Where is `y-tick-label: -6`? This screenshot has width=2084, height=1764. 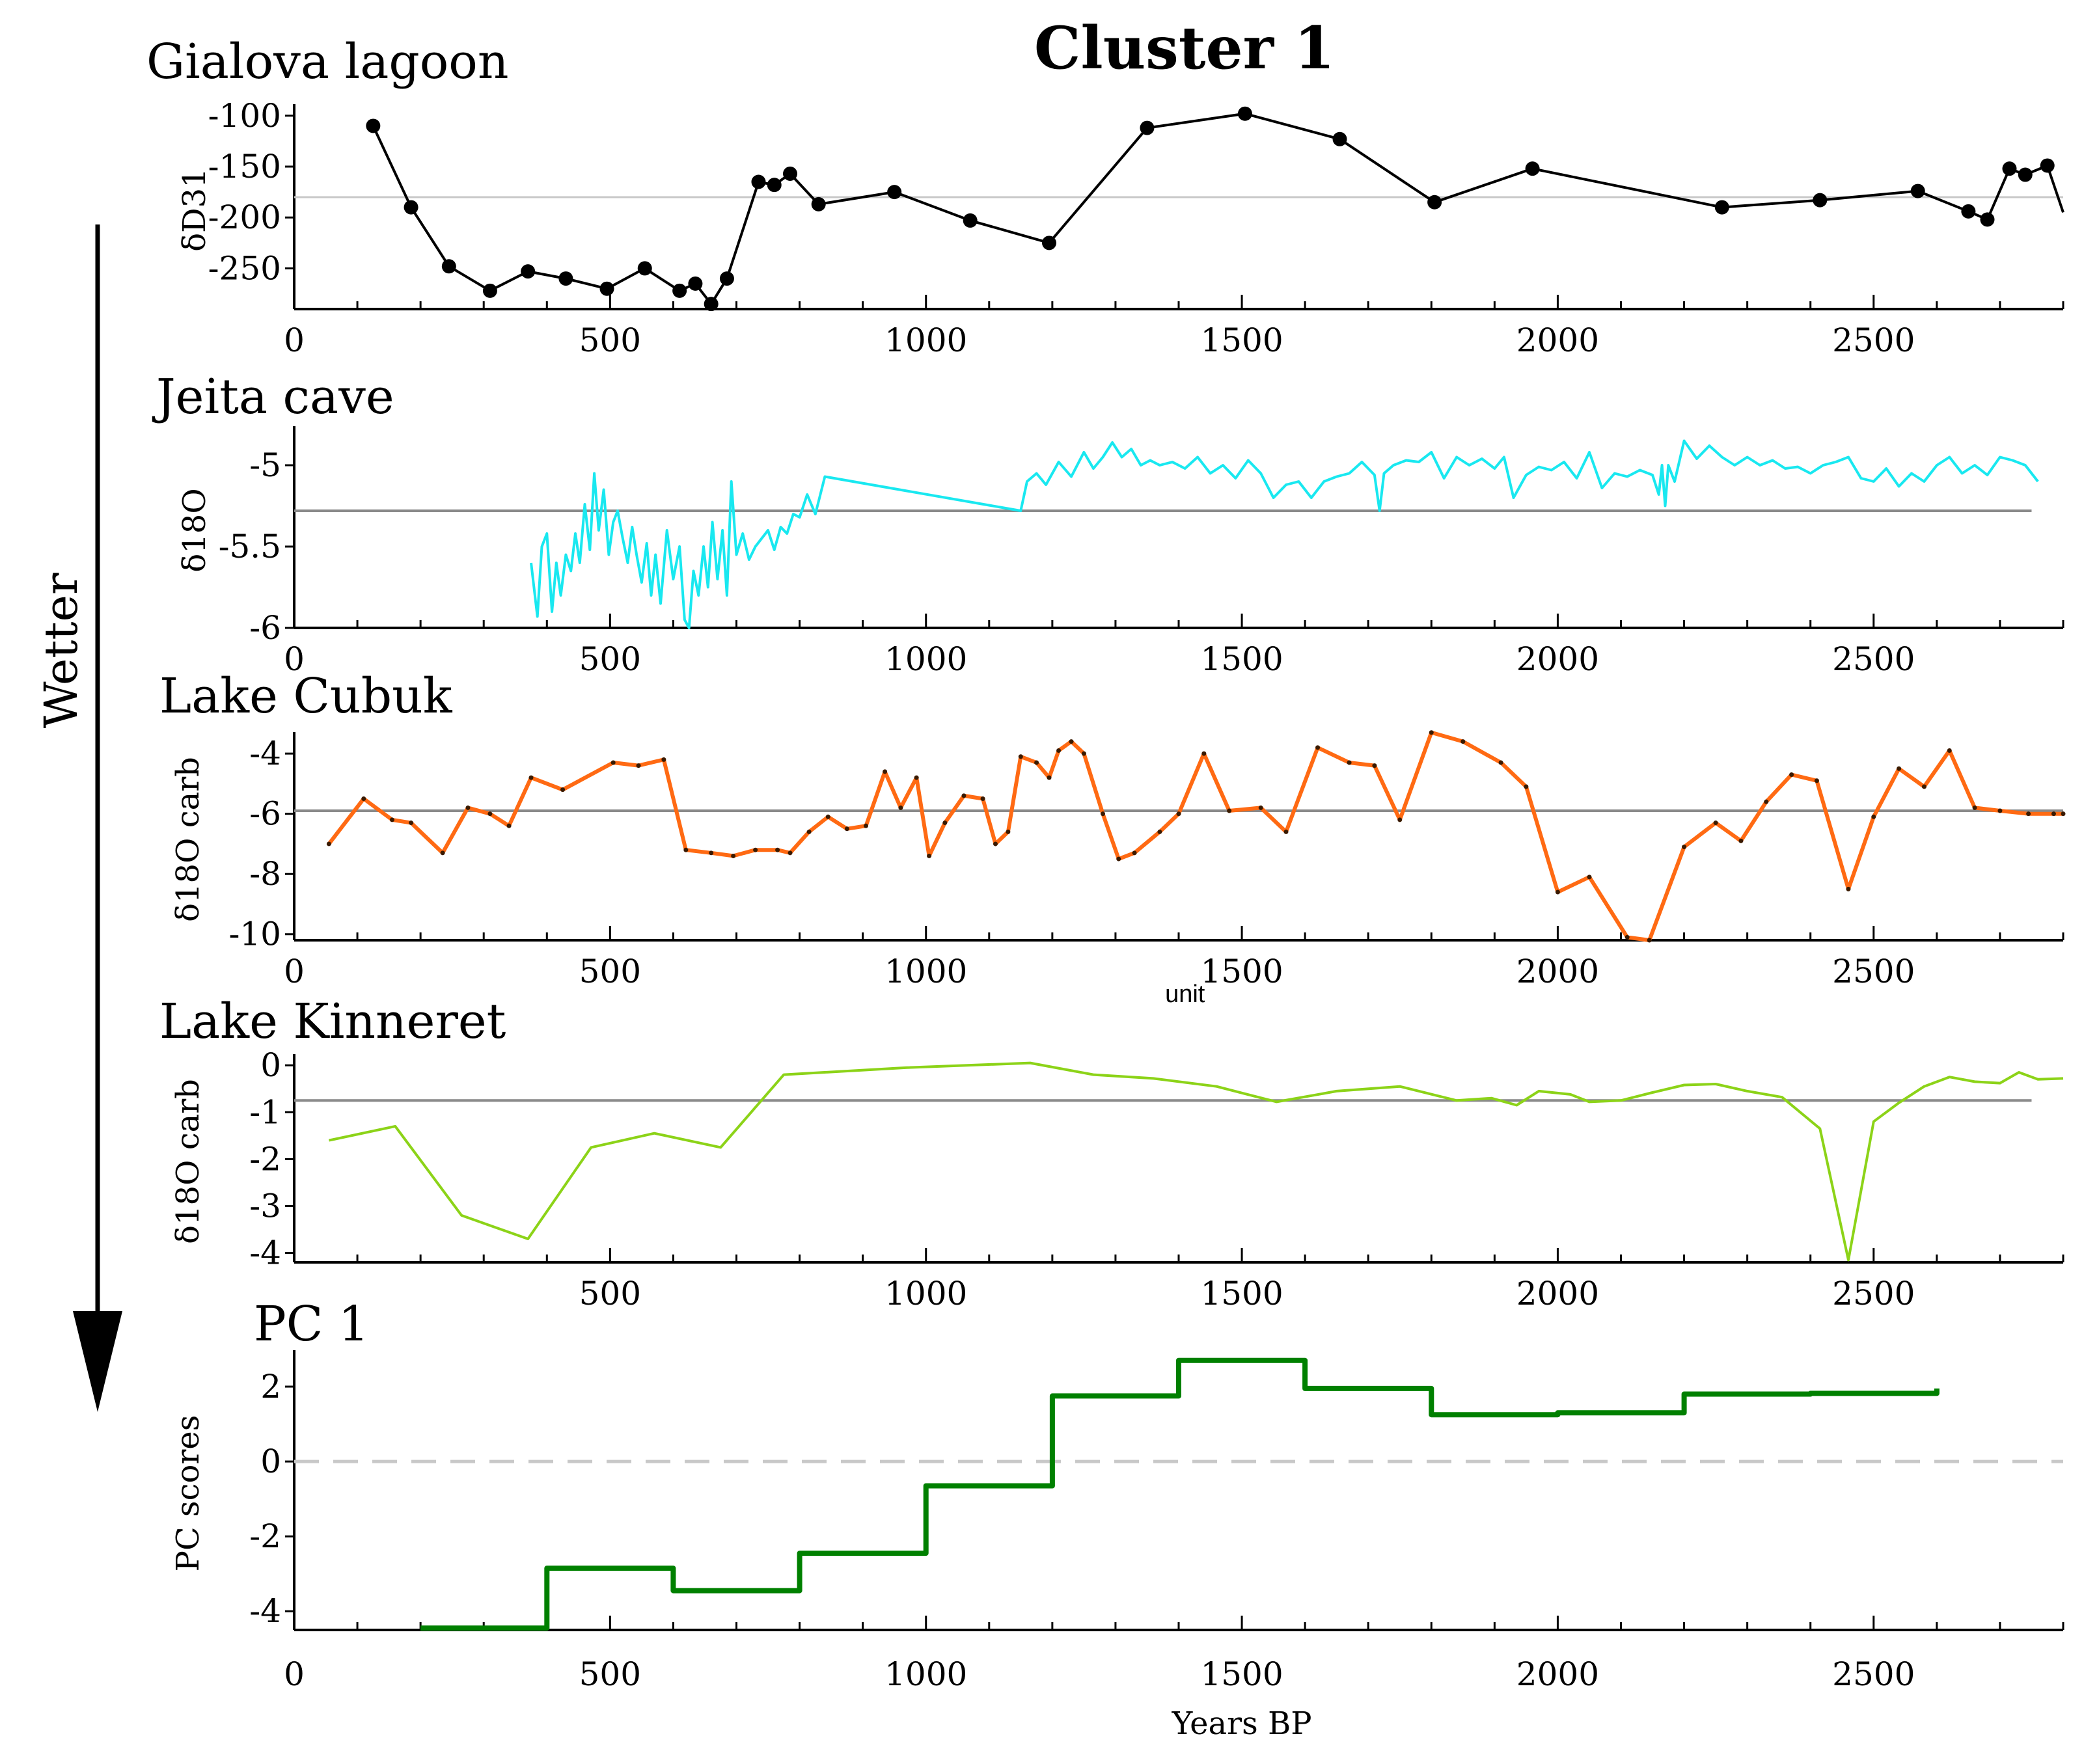 y-tick-label: -6 is located at coordinates (265, 628).